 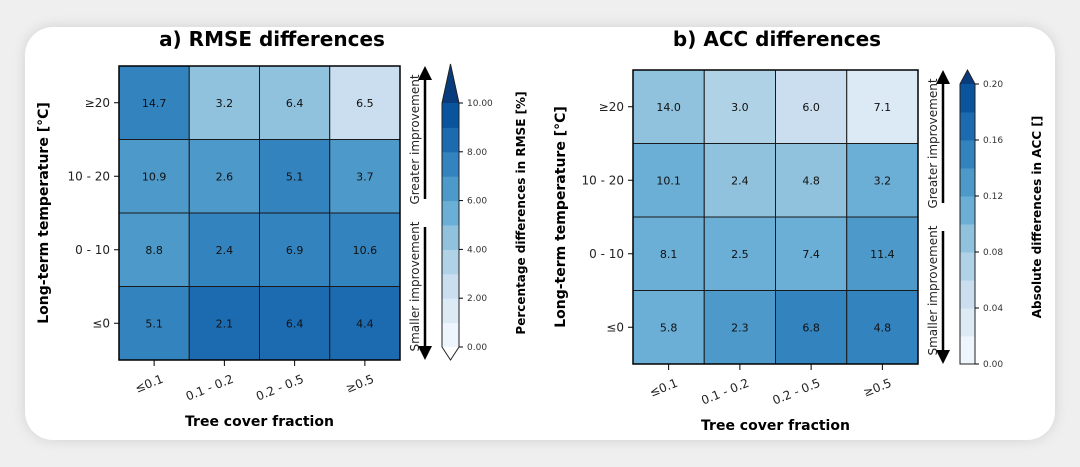 I want to click on colorbar-tick-label: 4.00, so click(x=477, y=250).